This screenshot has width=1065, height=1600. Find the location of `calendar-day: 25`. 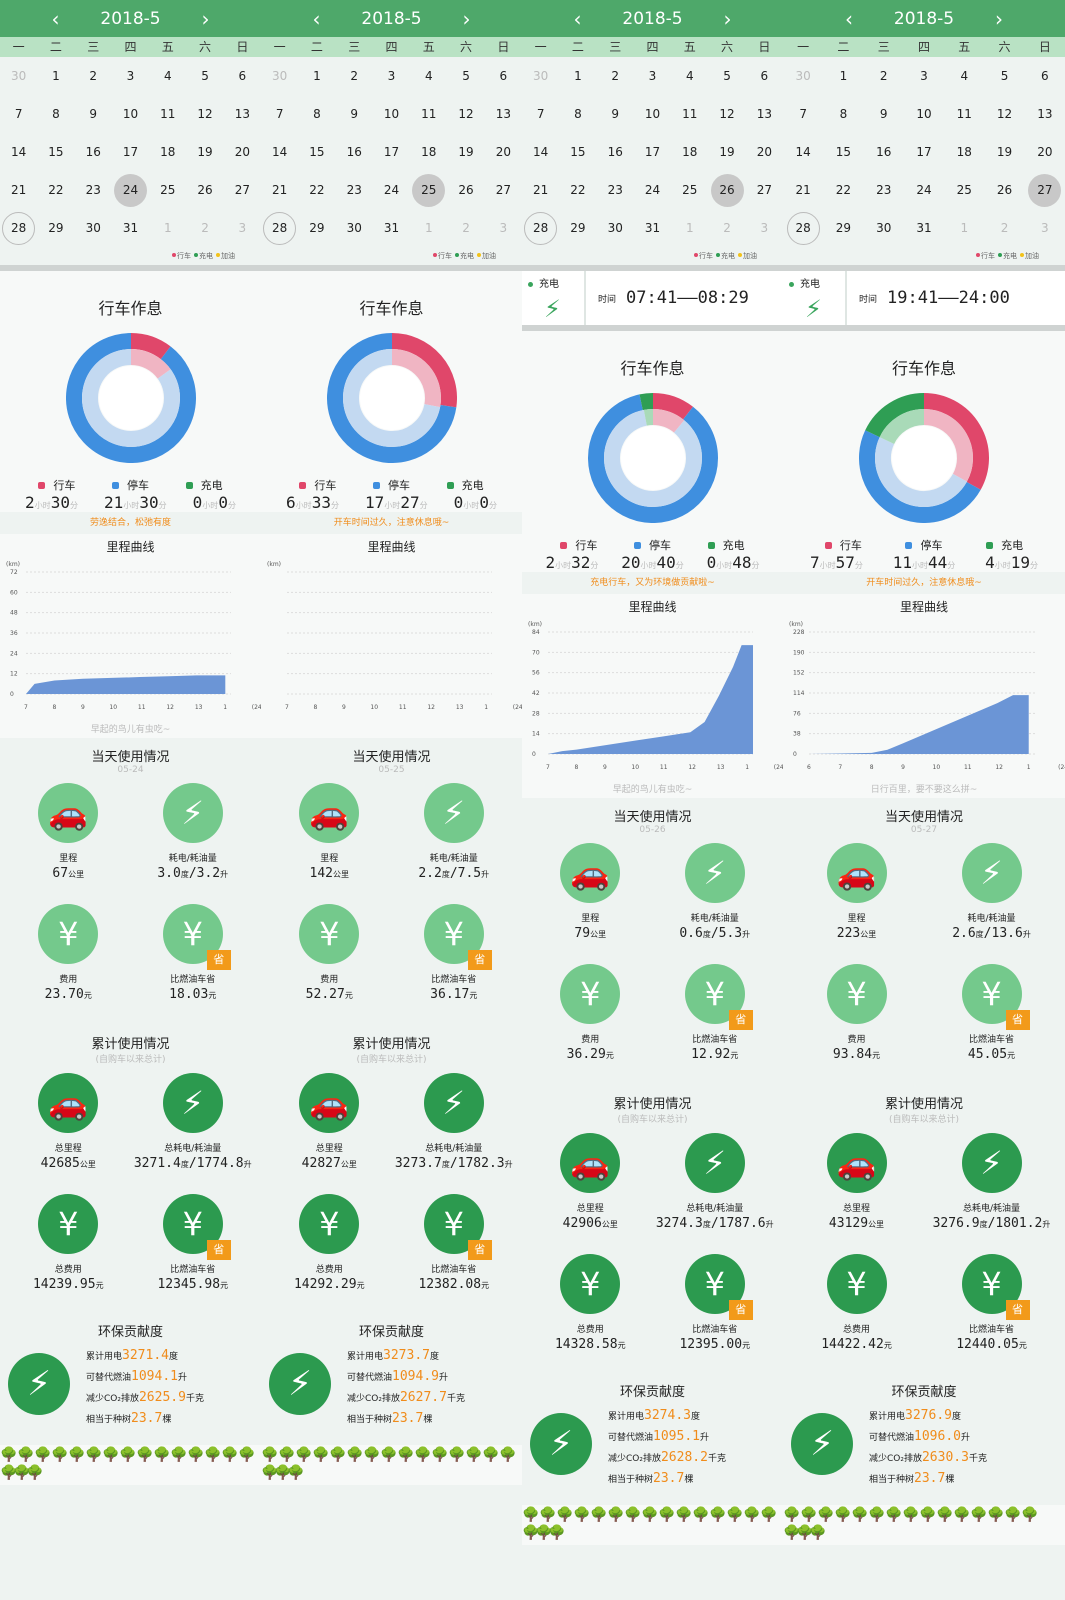

calendar-day: 25 is located at coordinates (690, 190).